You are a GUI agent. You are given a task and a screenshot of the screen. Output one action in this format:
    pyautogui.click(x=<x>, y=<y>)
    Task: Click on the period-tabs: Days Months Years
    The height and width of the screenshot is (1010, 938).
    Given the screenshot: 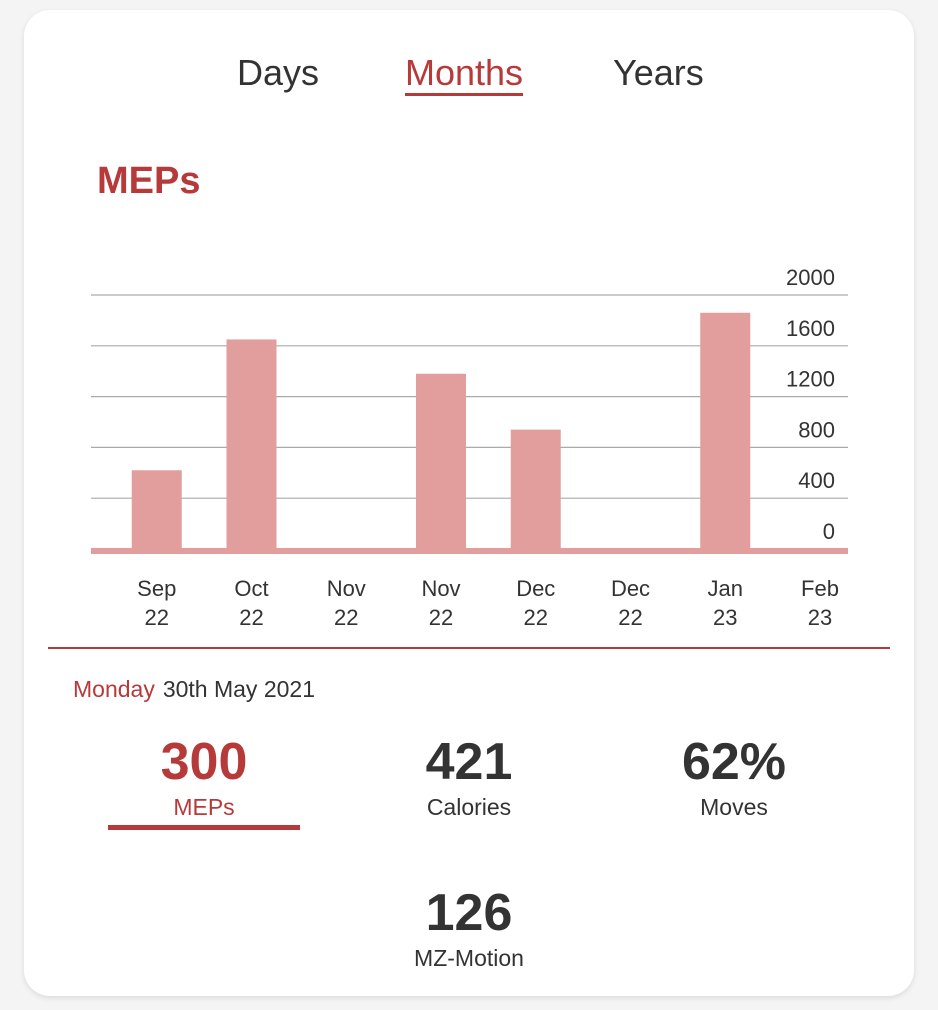 What is the action you would take?
    pyautogui.click(x=469, y=65)
    